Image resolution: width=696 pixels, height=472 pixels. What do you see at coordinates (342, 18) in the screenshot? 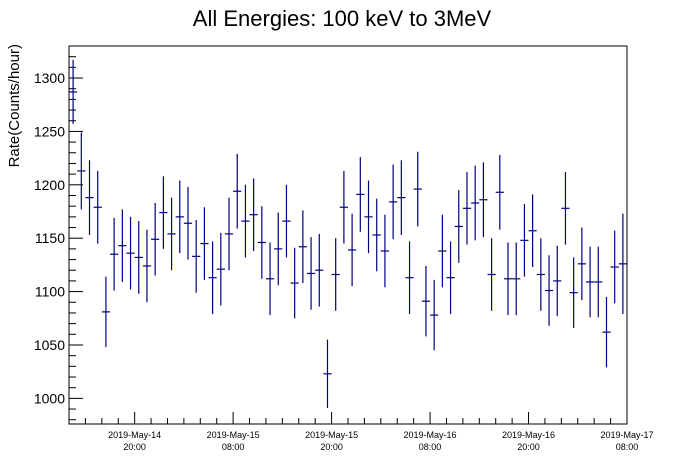
I see `chart-title: All Energies: 100 keV to 3MeV` at bounding box center [342, 18].